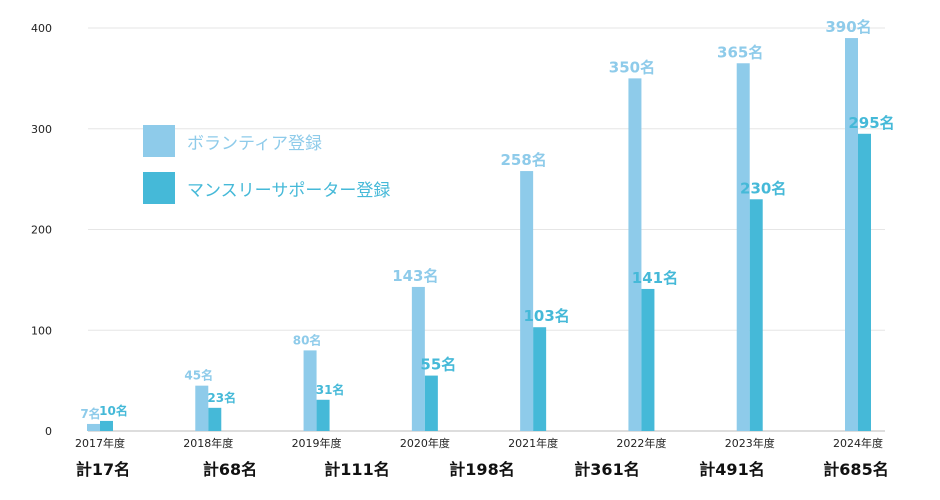 The image size is (940, 500). What do you see at coordinates (159, 188) in the screenshot?
I see `legend-swatch-monthly-supporter` at bounding box center [159, 188].